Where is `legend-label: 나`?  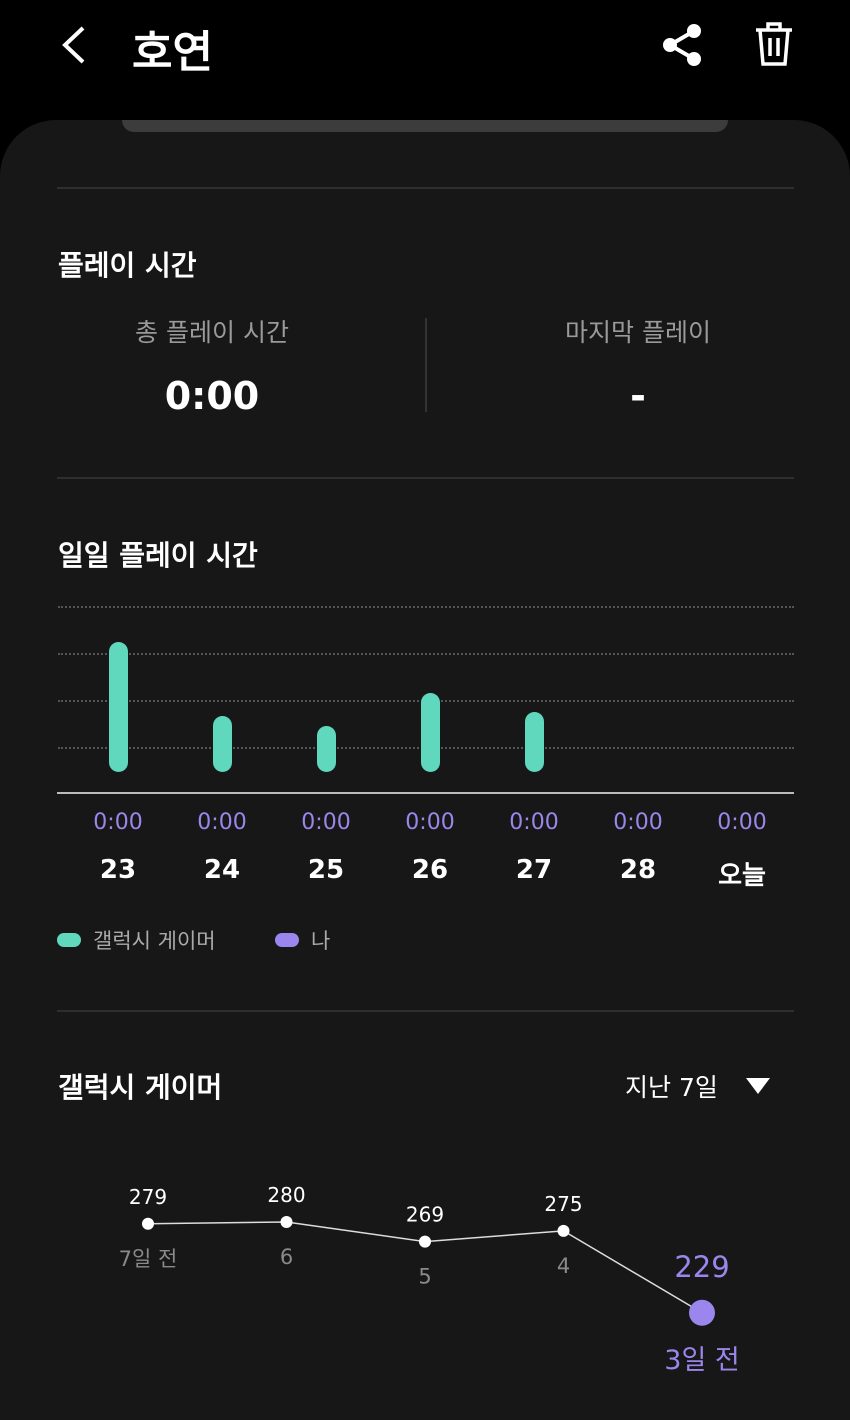 legend-label: 나 is located at coordinates (321, 941).